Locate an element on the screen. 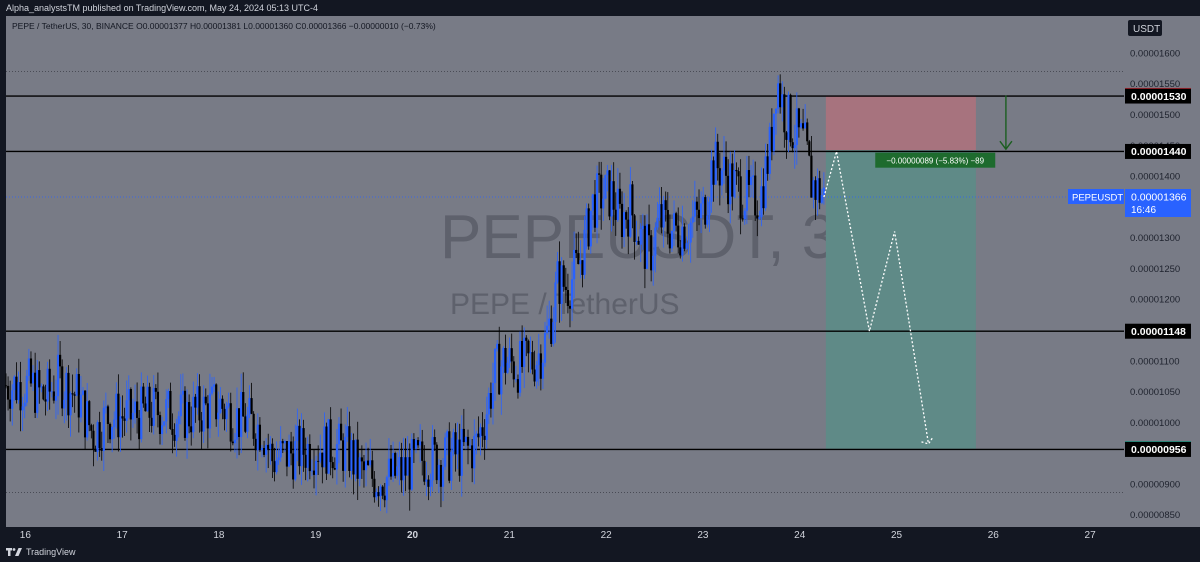  y-tick-label: 0.00001300 is located at coordinates (1155, 238).